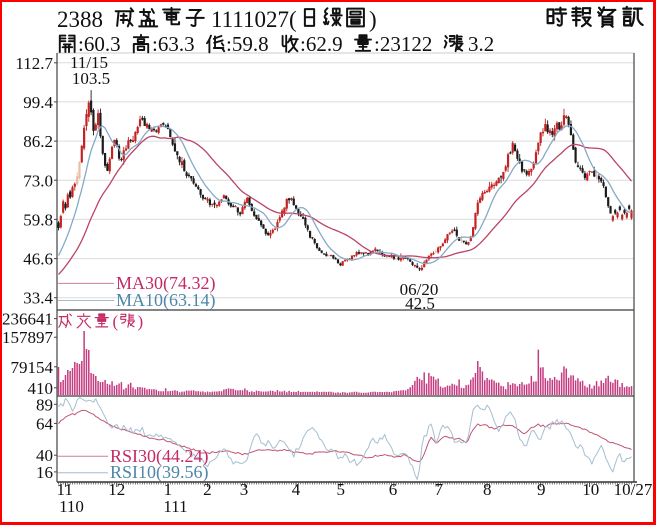  What do you see at coordinates (341, 489) in the screenshot?
I see `svg-text: 5` at bounding box center [341, 489].